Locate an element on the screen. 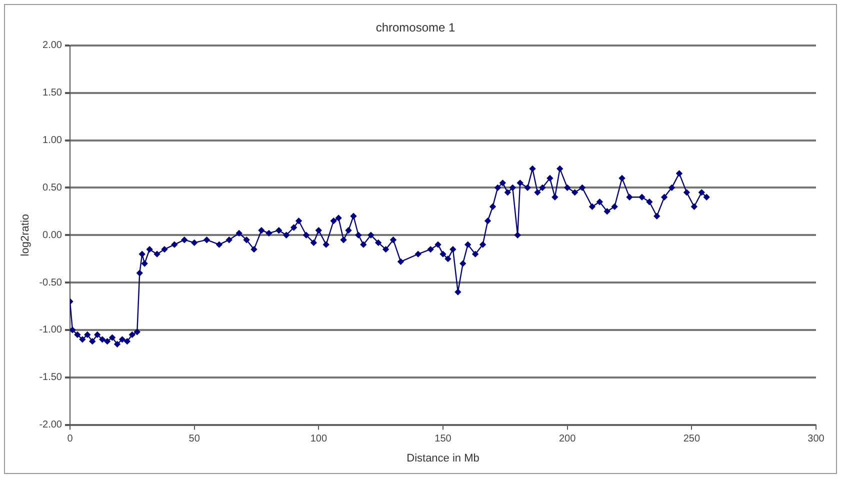 This screenshot has width=841, height=478. y-tick-label: -1.50 is located at coordinates (50, 378).